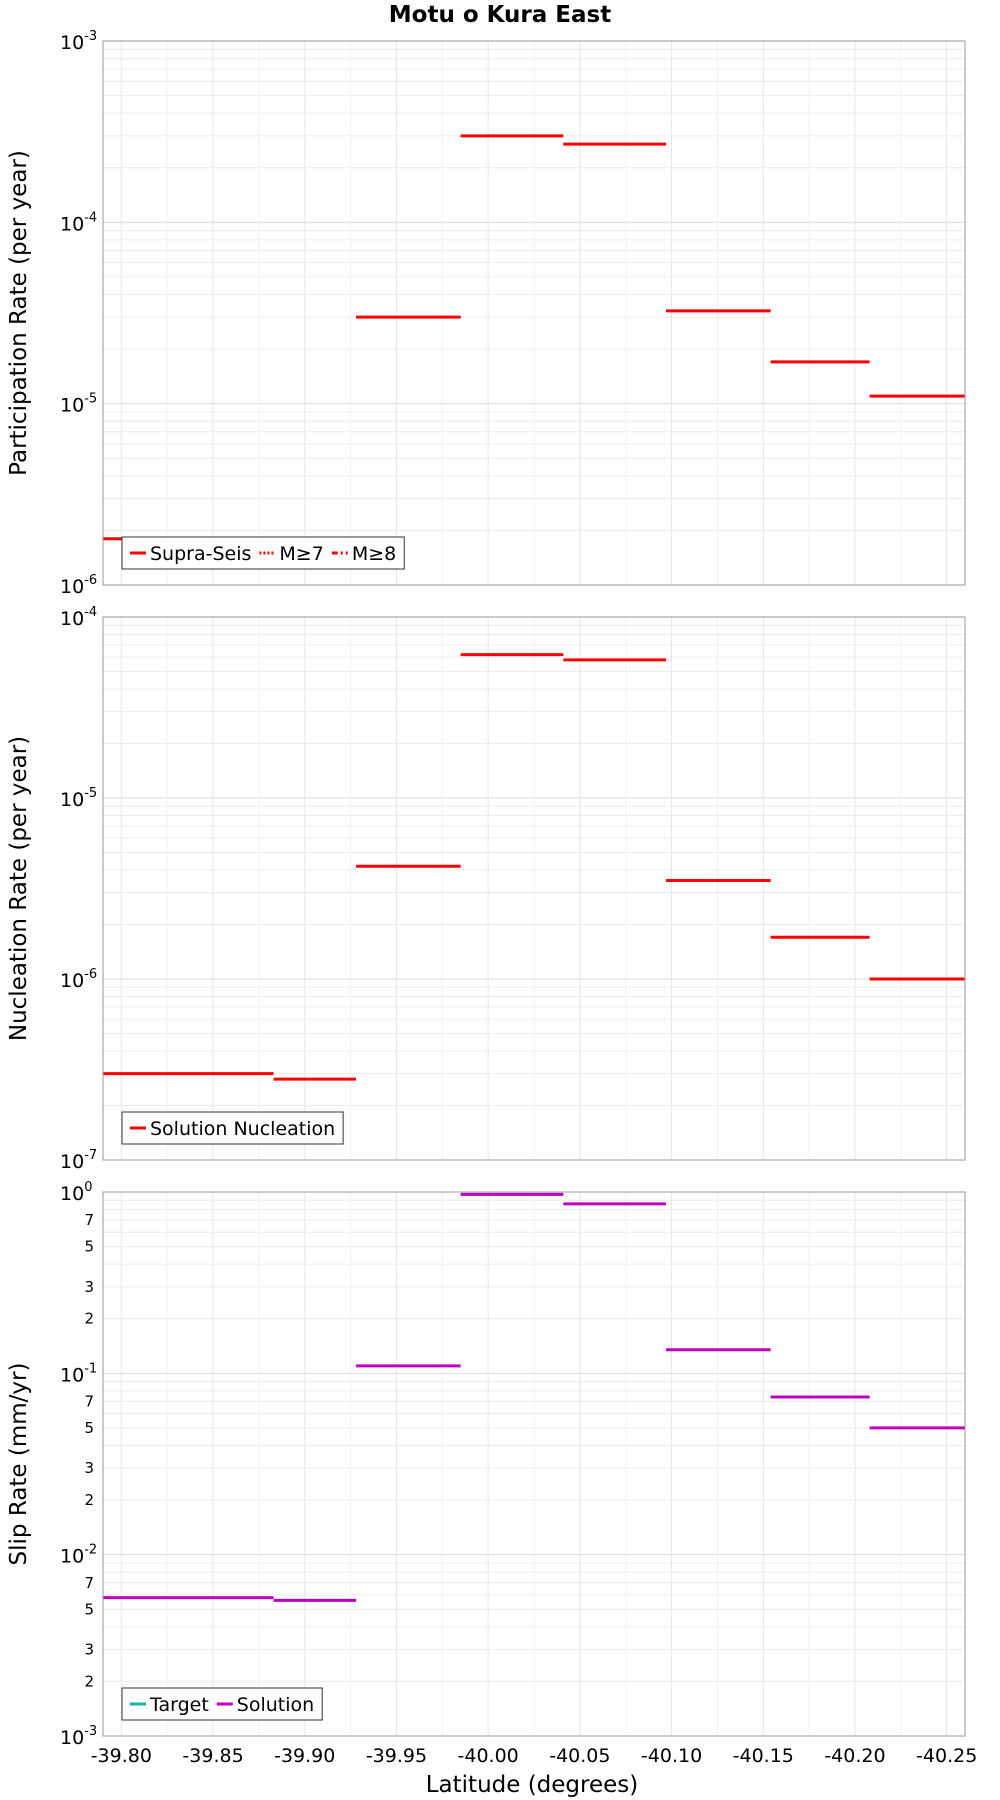 The image size is (1000, 1800). What do you see at coordinates (532, 1785) in the screenshot?
I see `x-axis-title: Latitude (degrees)` at bounding box center [532, 1785].